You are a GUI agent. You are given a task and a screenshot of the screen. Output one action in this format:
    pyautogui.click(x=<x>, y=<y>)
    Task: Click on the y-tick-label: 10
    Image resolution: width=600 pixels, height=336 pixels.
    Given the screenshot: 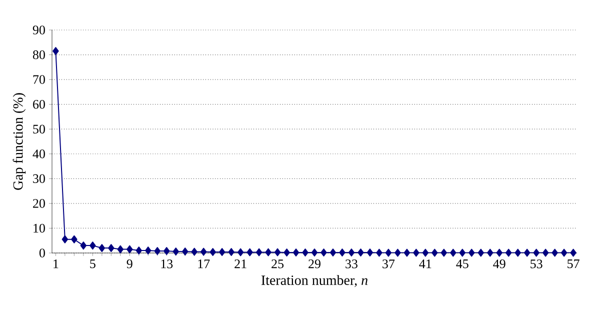 What is the action you would take?
    pyautogui.click(x=39, y=228)
    